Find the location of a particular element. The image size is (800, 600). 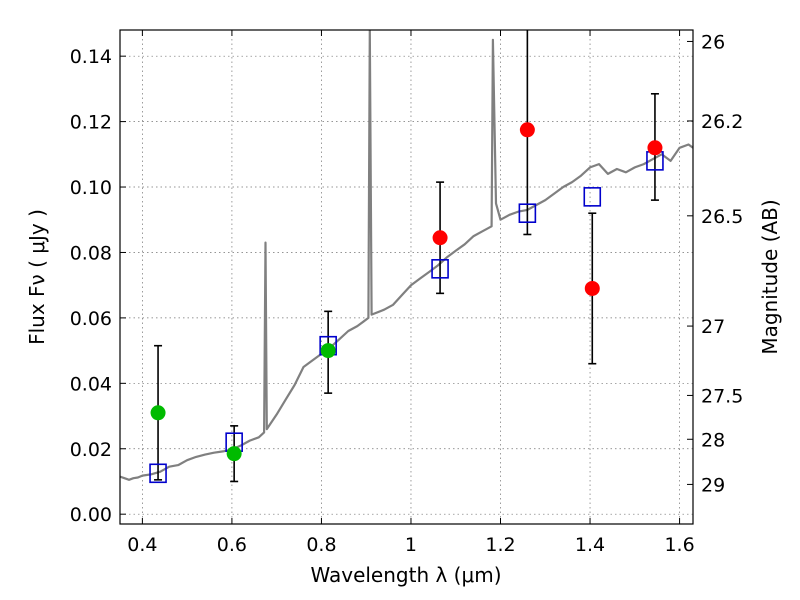

y-tick-label: 0.14 is located at coordinates (91, 57).